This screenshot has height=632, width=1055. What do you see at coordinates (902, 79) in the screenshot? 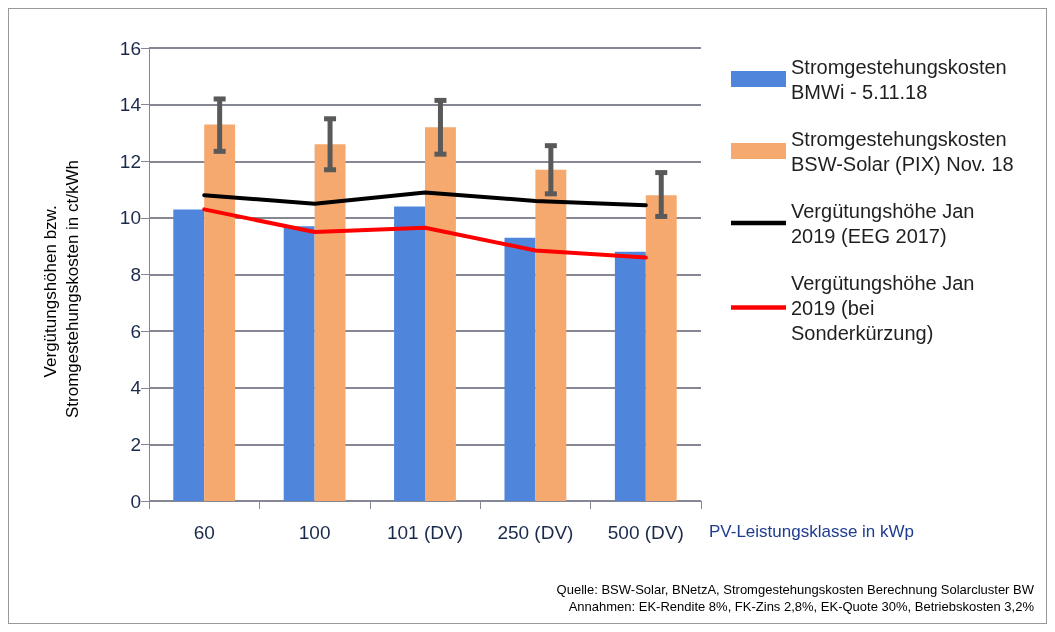
I see `legend-label: Stromgestehungskosten BMWi - 5.11.18` at bounding box center [902, 79].